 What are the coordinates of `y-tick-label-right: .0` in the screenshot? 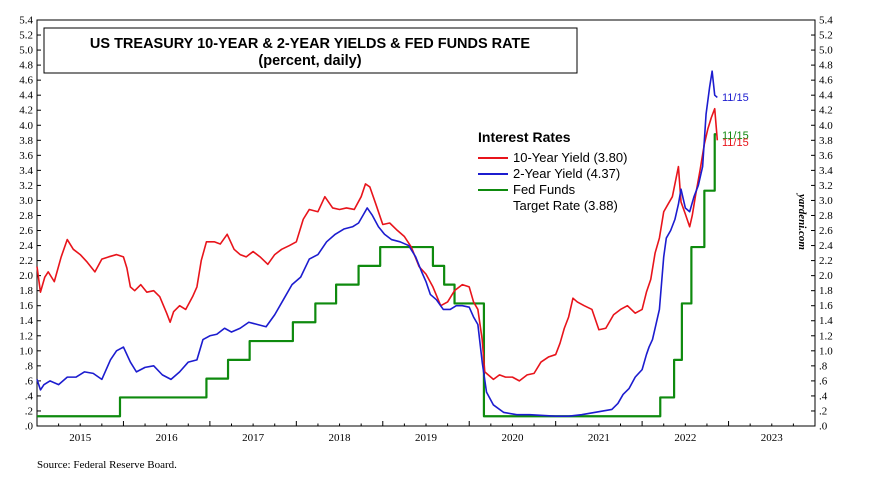 It's located at (823, 427).